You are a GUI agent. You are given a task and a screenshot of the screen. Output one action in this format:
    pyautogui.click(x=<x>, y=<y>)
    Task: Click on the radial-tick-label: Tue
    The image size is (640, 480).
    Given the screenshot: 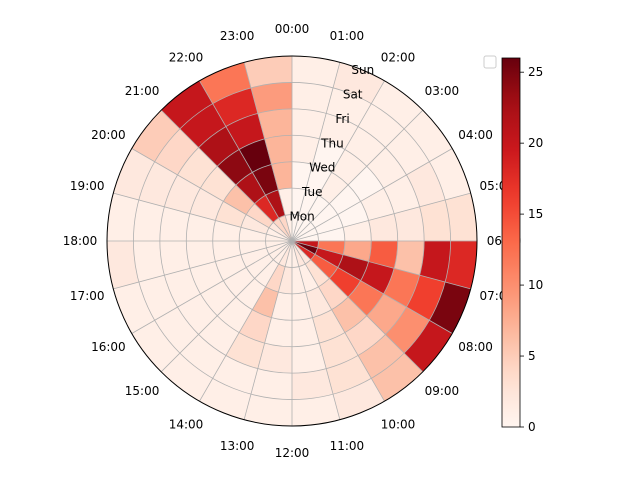 What is the action you would take?
    pyautogui.click(x=312, y=192)
    